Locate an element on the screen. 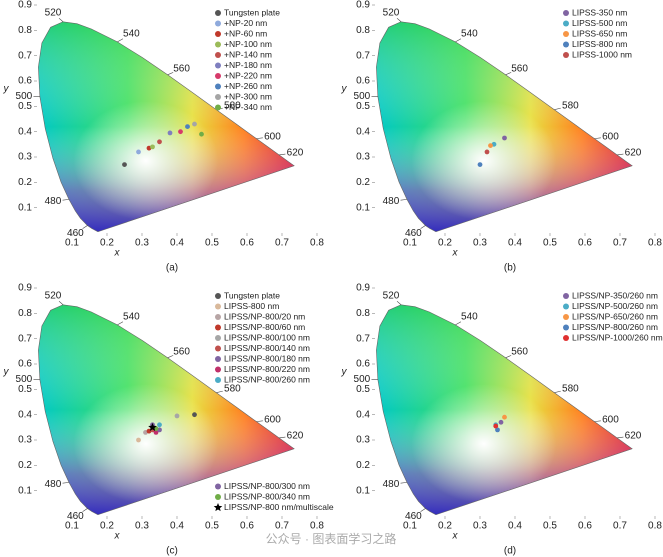  locus-label: 520 is located at coordinates (53, 295).